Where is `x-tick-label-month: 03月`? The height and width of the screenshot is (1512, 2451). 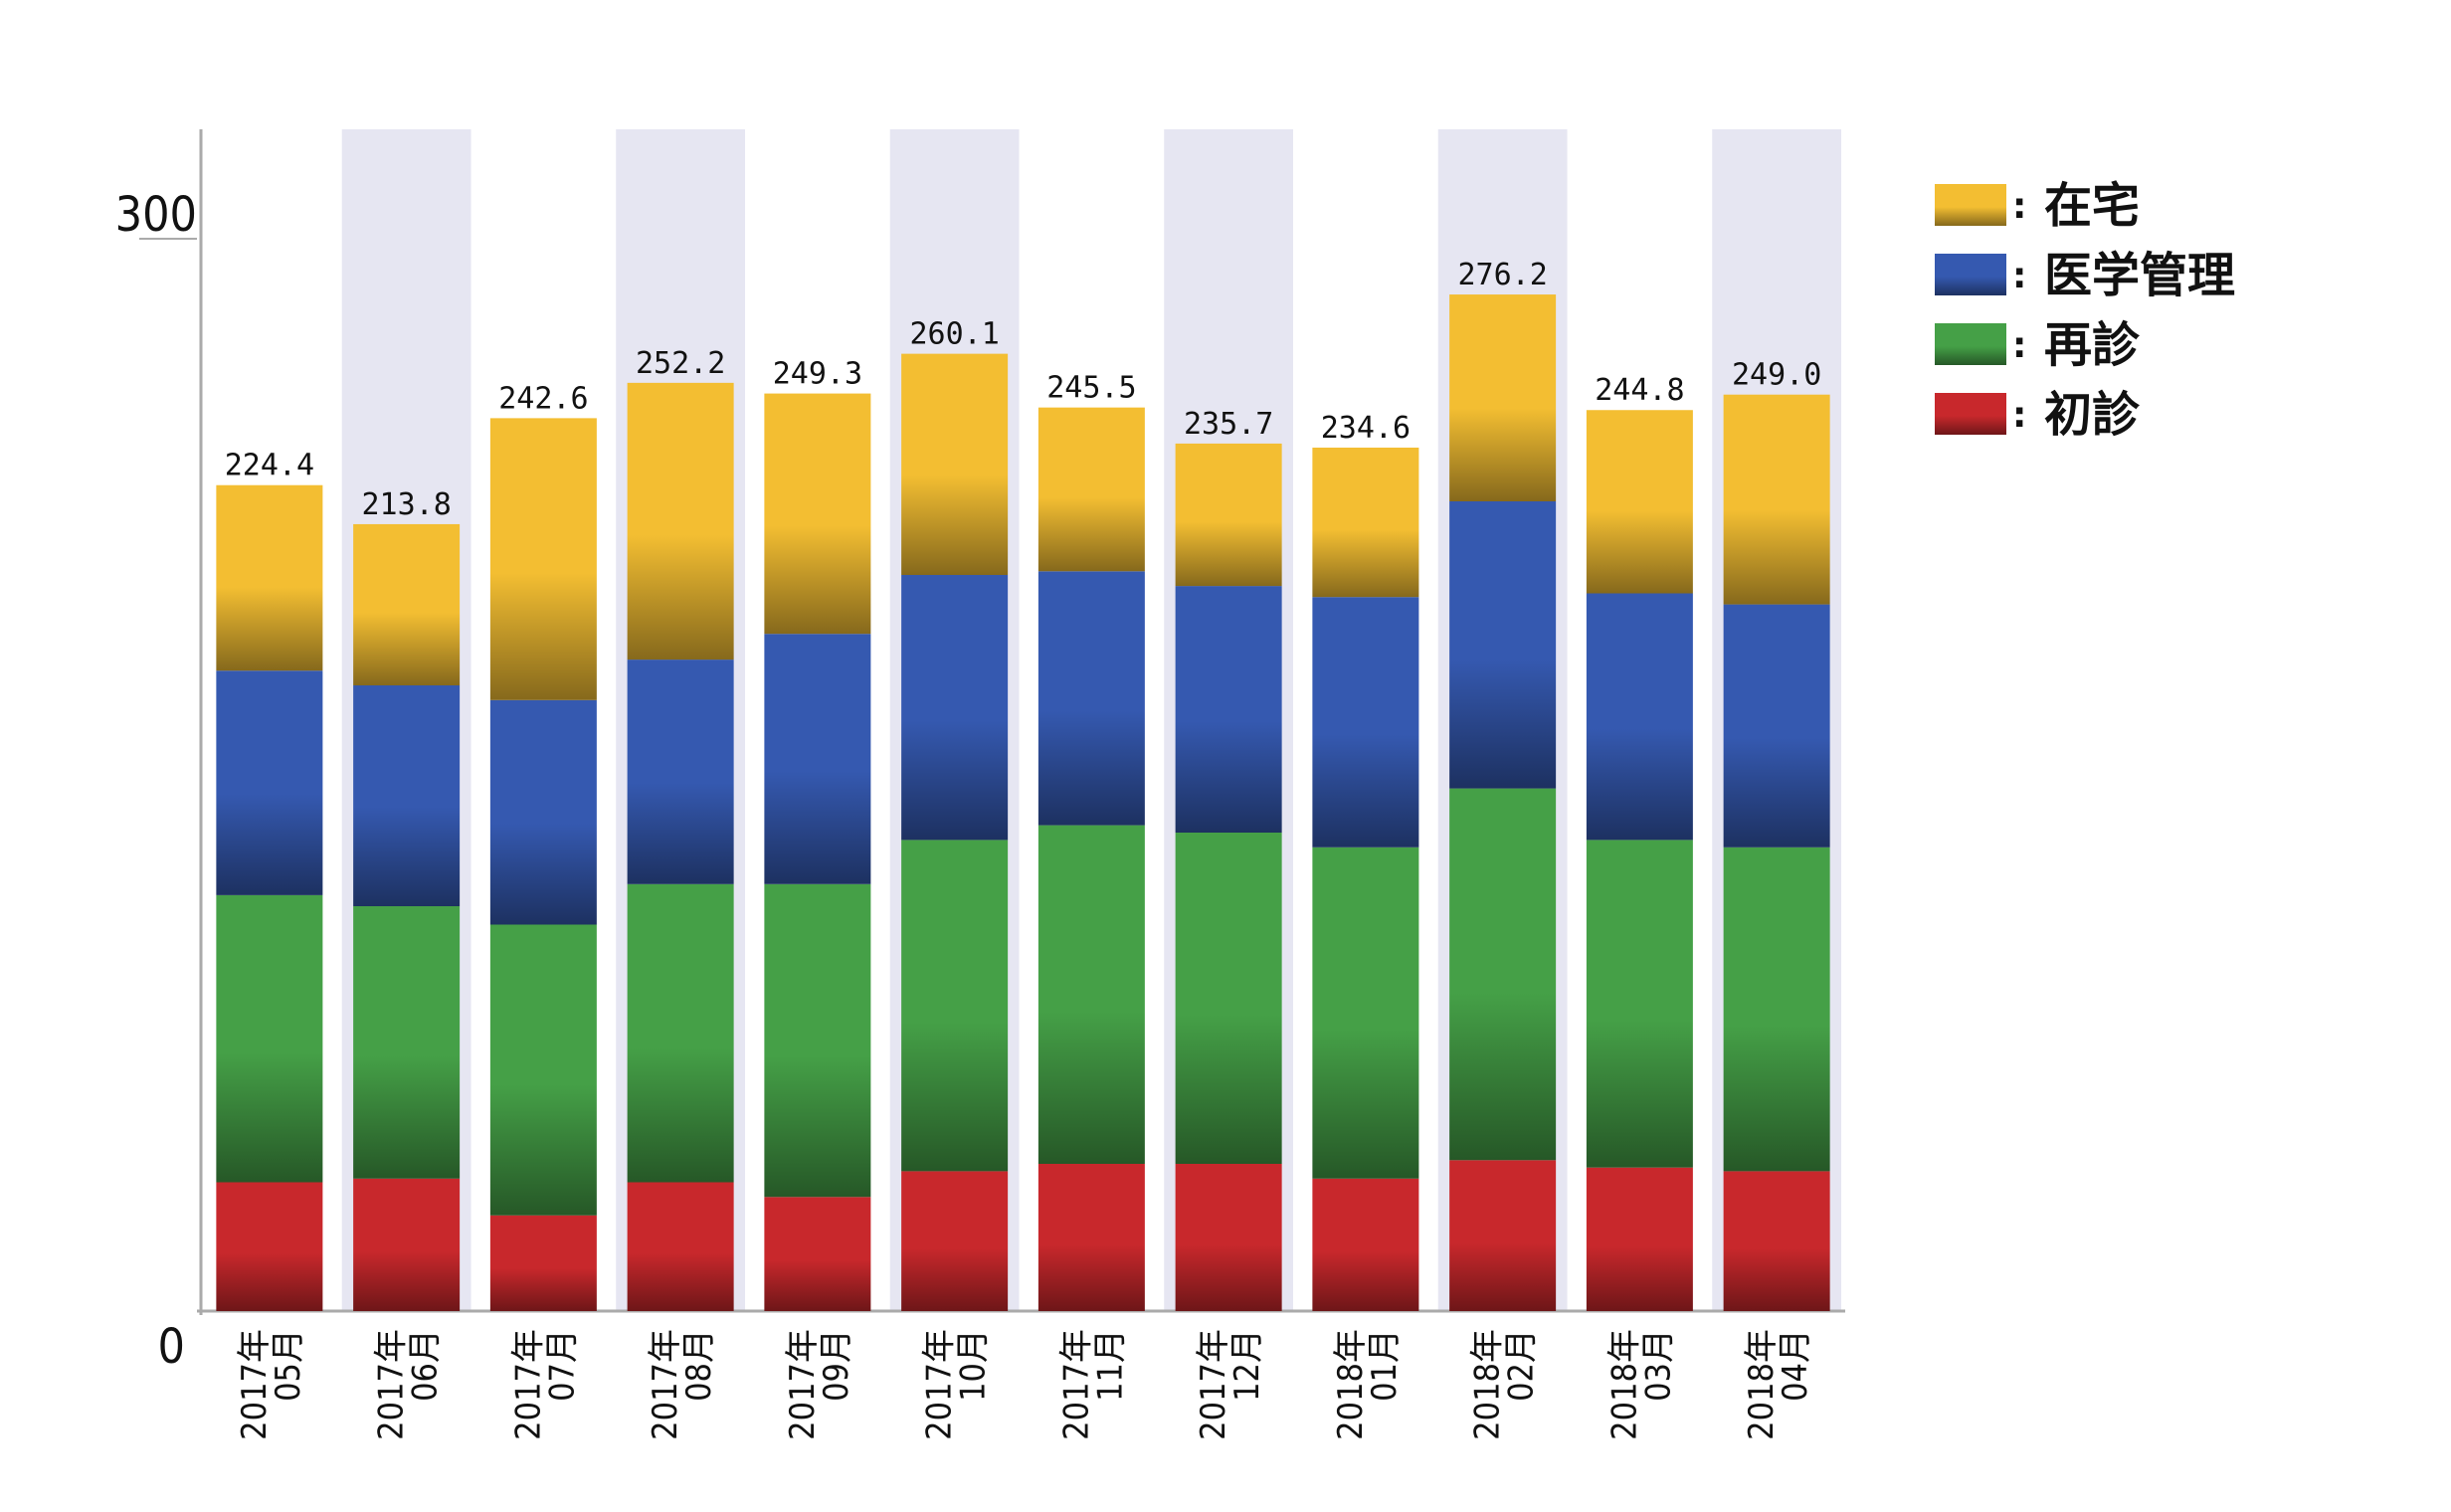 x-tick-label-month: 03月 is located at coordinates (1658, 1366).